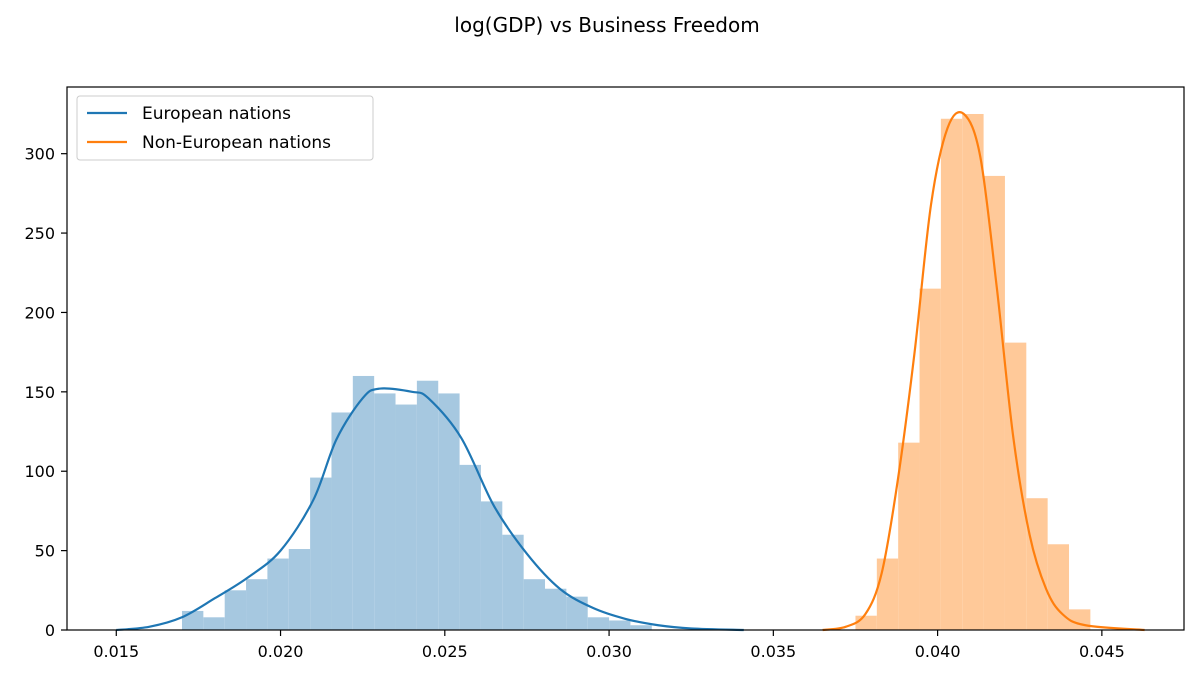 The image size is (1200, 677). Describe the element at coordinates (39, 312) in the screenshot. I see `y-tick-label: 200` at that location.